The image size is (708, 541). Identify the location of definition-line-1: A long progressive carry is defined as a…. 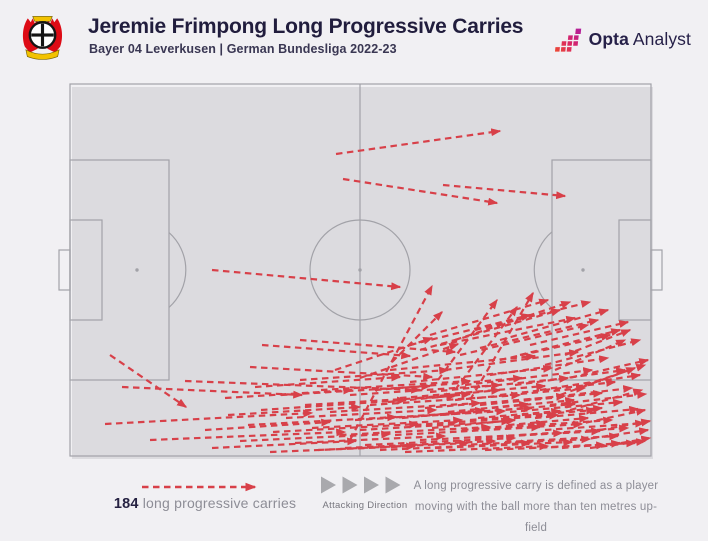
(536, 486).